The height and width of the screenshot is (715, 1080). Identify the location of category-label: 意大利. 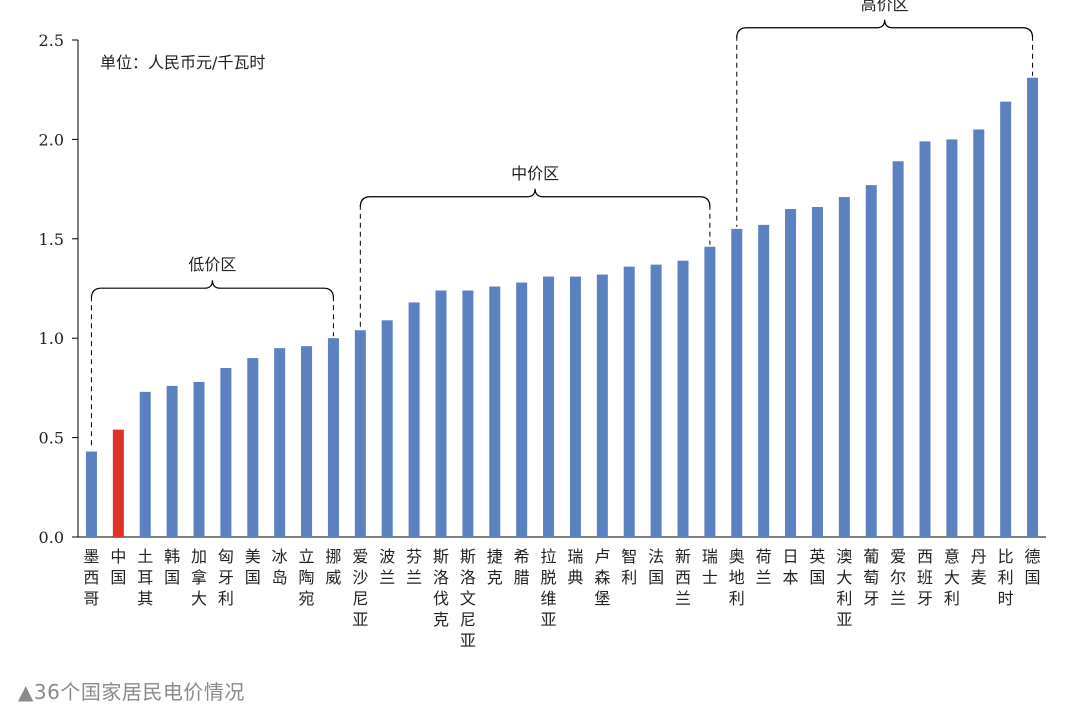
(952, 577).